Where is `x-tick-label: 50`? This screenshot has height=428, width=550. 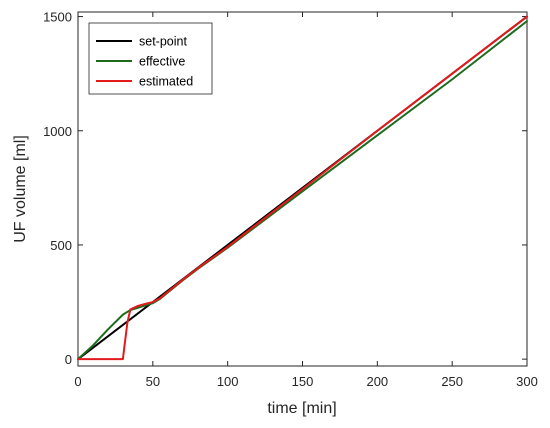 x-tick-label: 50 is located at coordinates (153, 381).